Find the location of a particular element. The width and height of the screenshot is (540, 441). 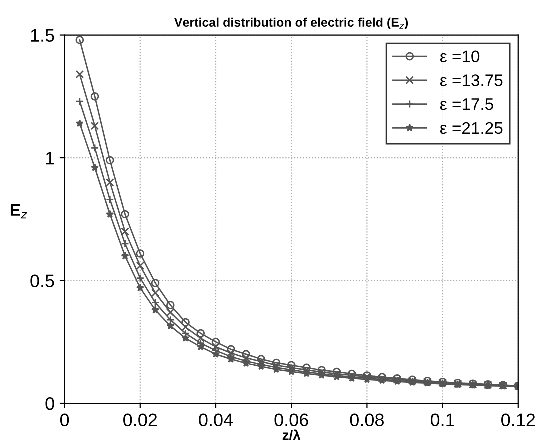

legend-label: ε =17.5 is located at coordinates (467, 104).